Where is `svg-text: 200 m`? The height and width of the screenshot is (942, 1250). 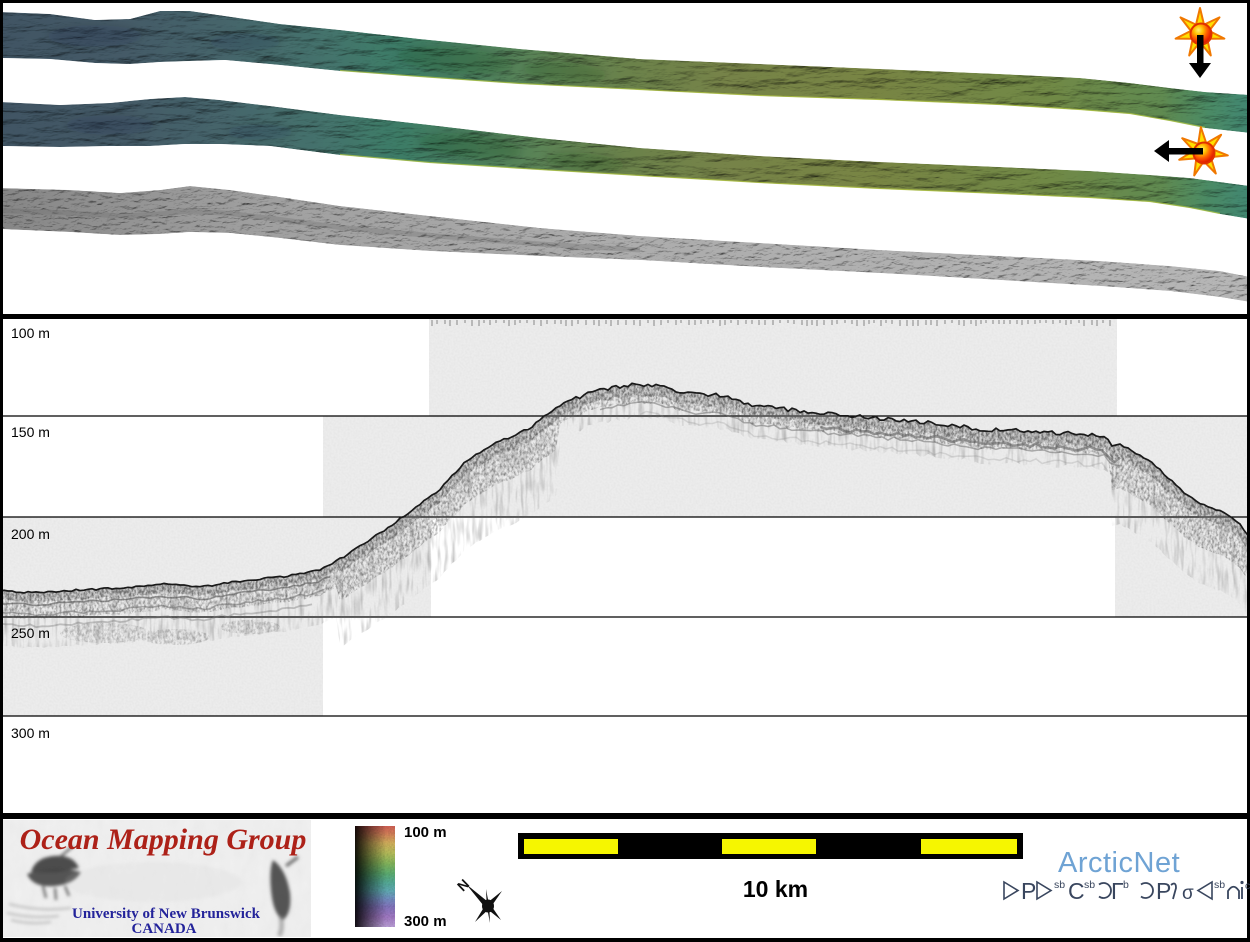
svg-text: 200 m is located at coordinates (30, 534).